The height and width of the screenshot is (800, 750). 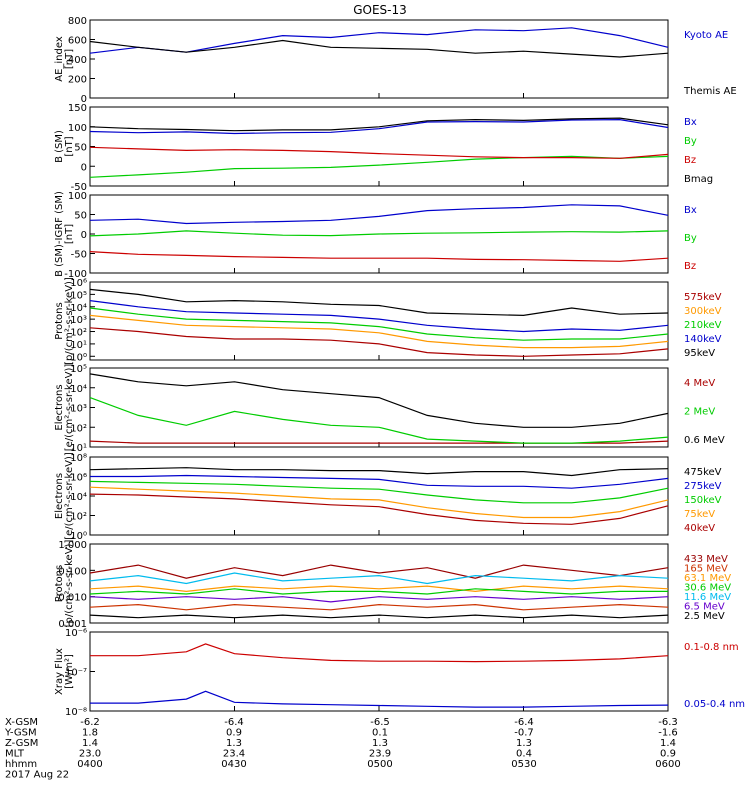 What do you see at coordinates (379, 420) in the screenshot?
I see `series-line-2-mev` at bounding box center [379, 420].